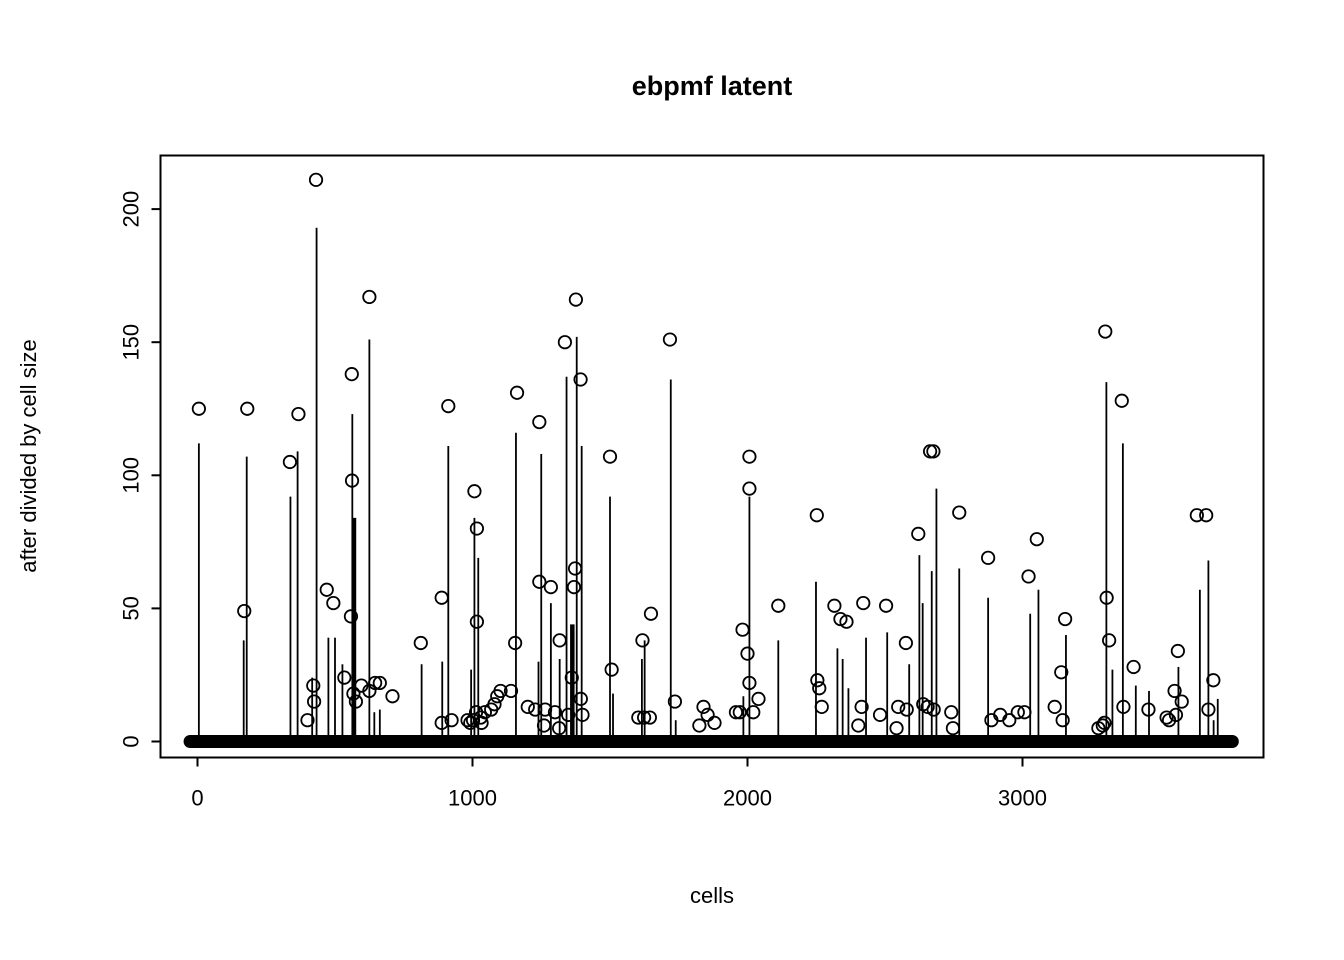 The image size is (1344, 960). What do you see at coordinates (619, 784) in the screenshot?
I see `x-axis-ticks: 0 1000 2000 3000` at bounding box center [619, 784].